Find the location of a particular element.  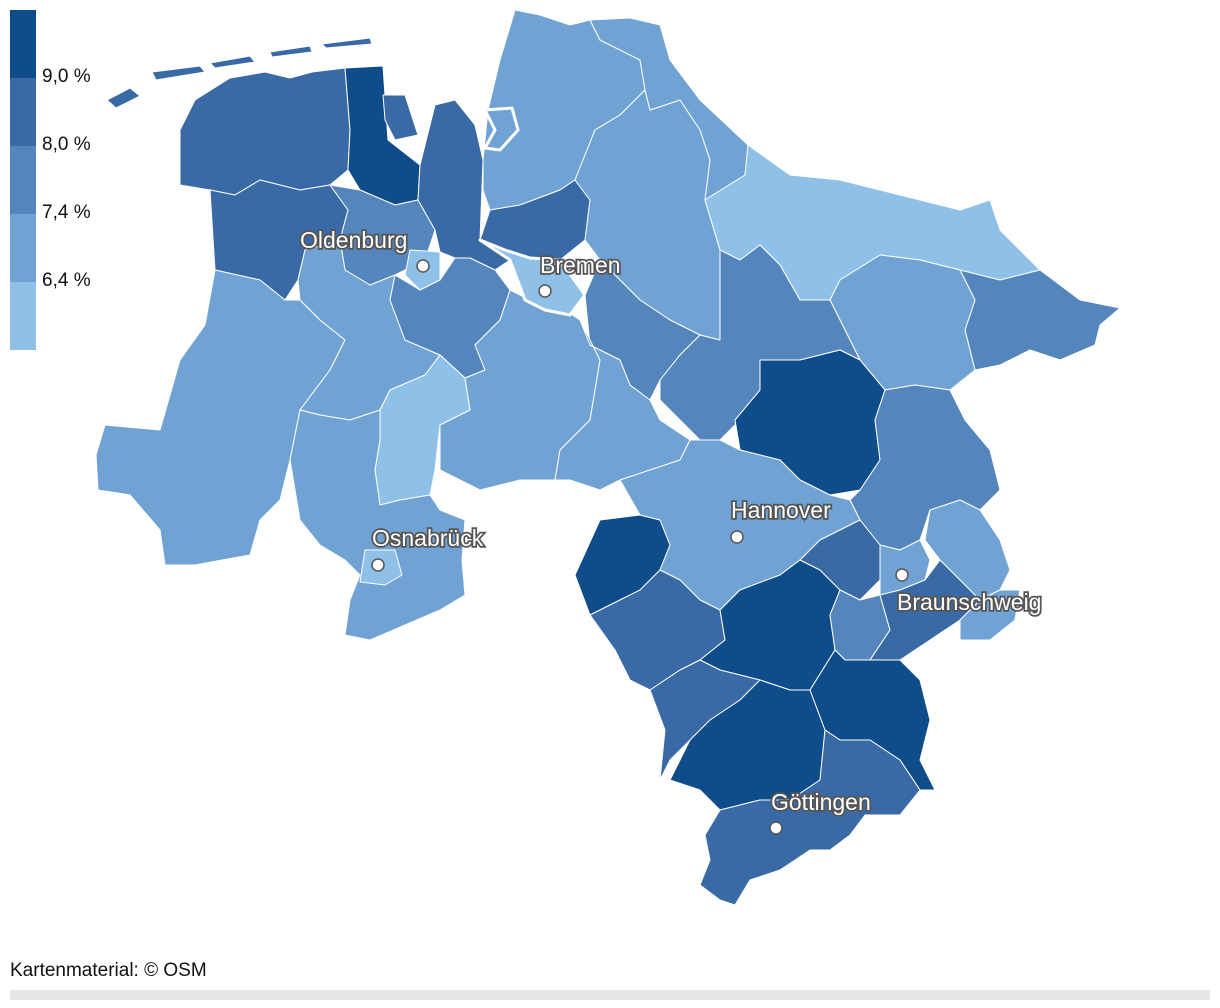

city-label-oldenburg: Oldenburg is located at coordinates (353, 240).